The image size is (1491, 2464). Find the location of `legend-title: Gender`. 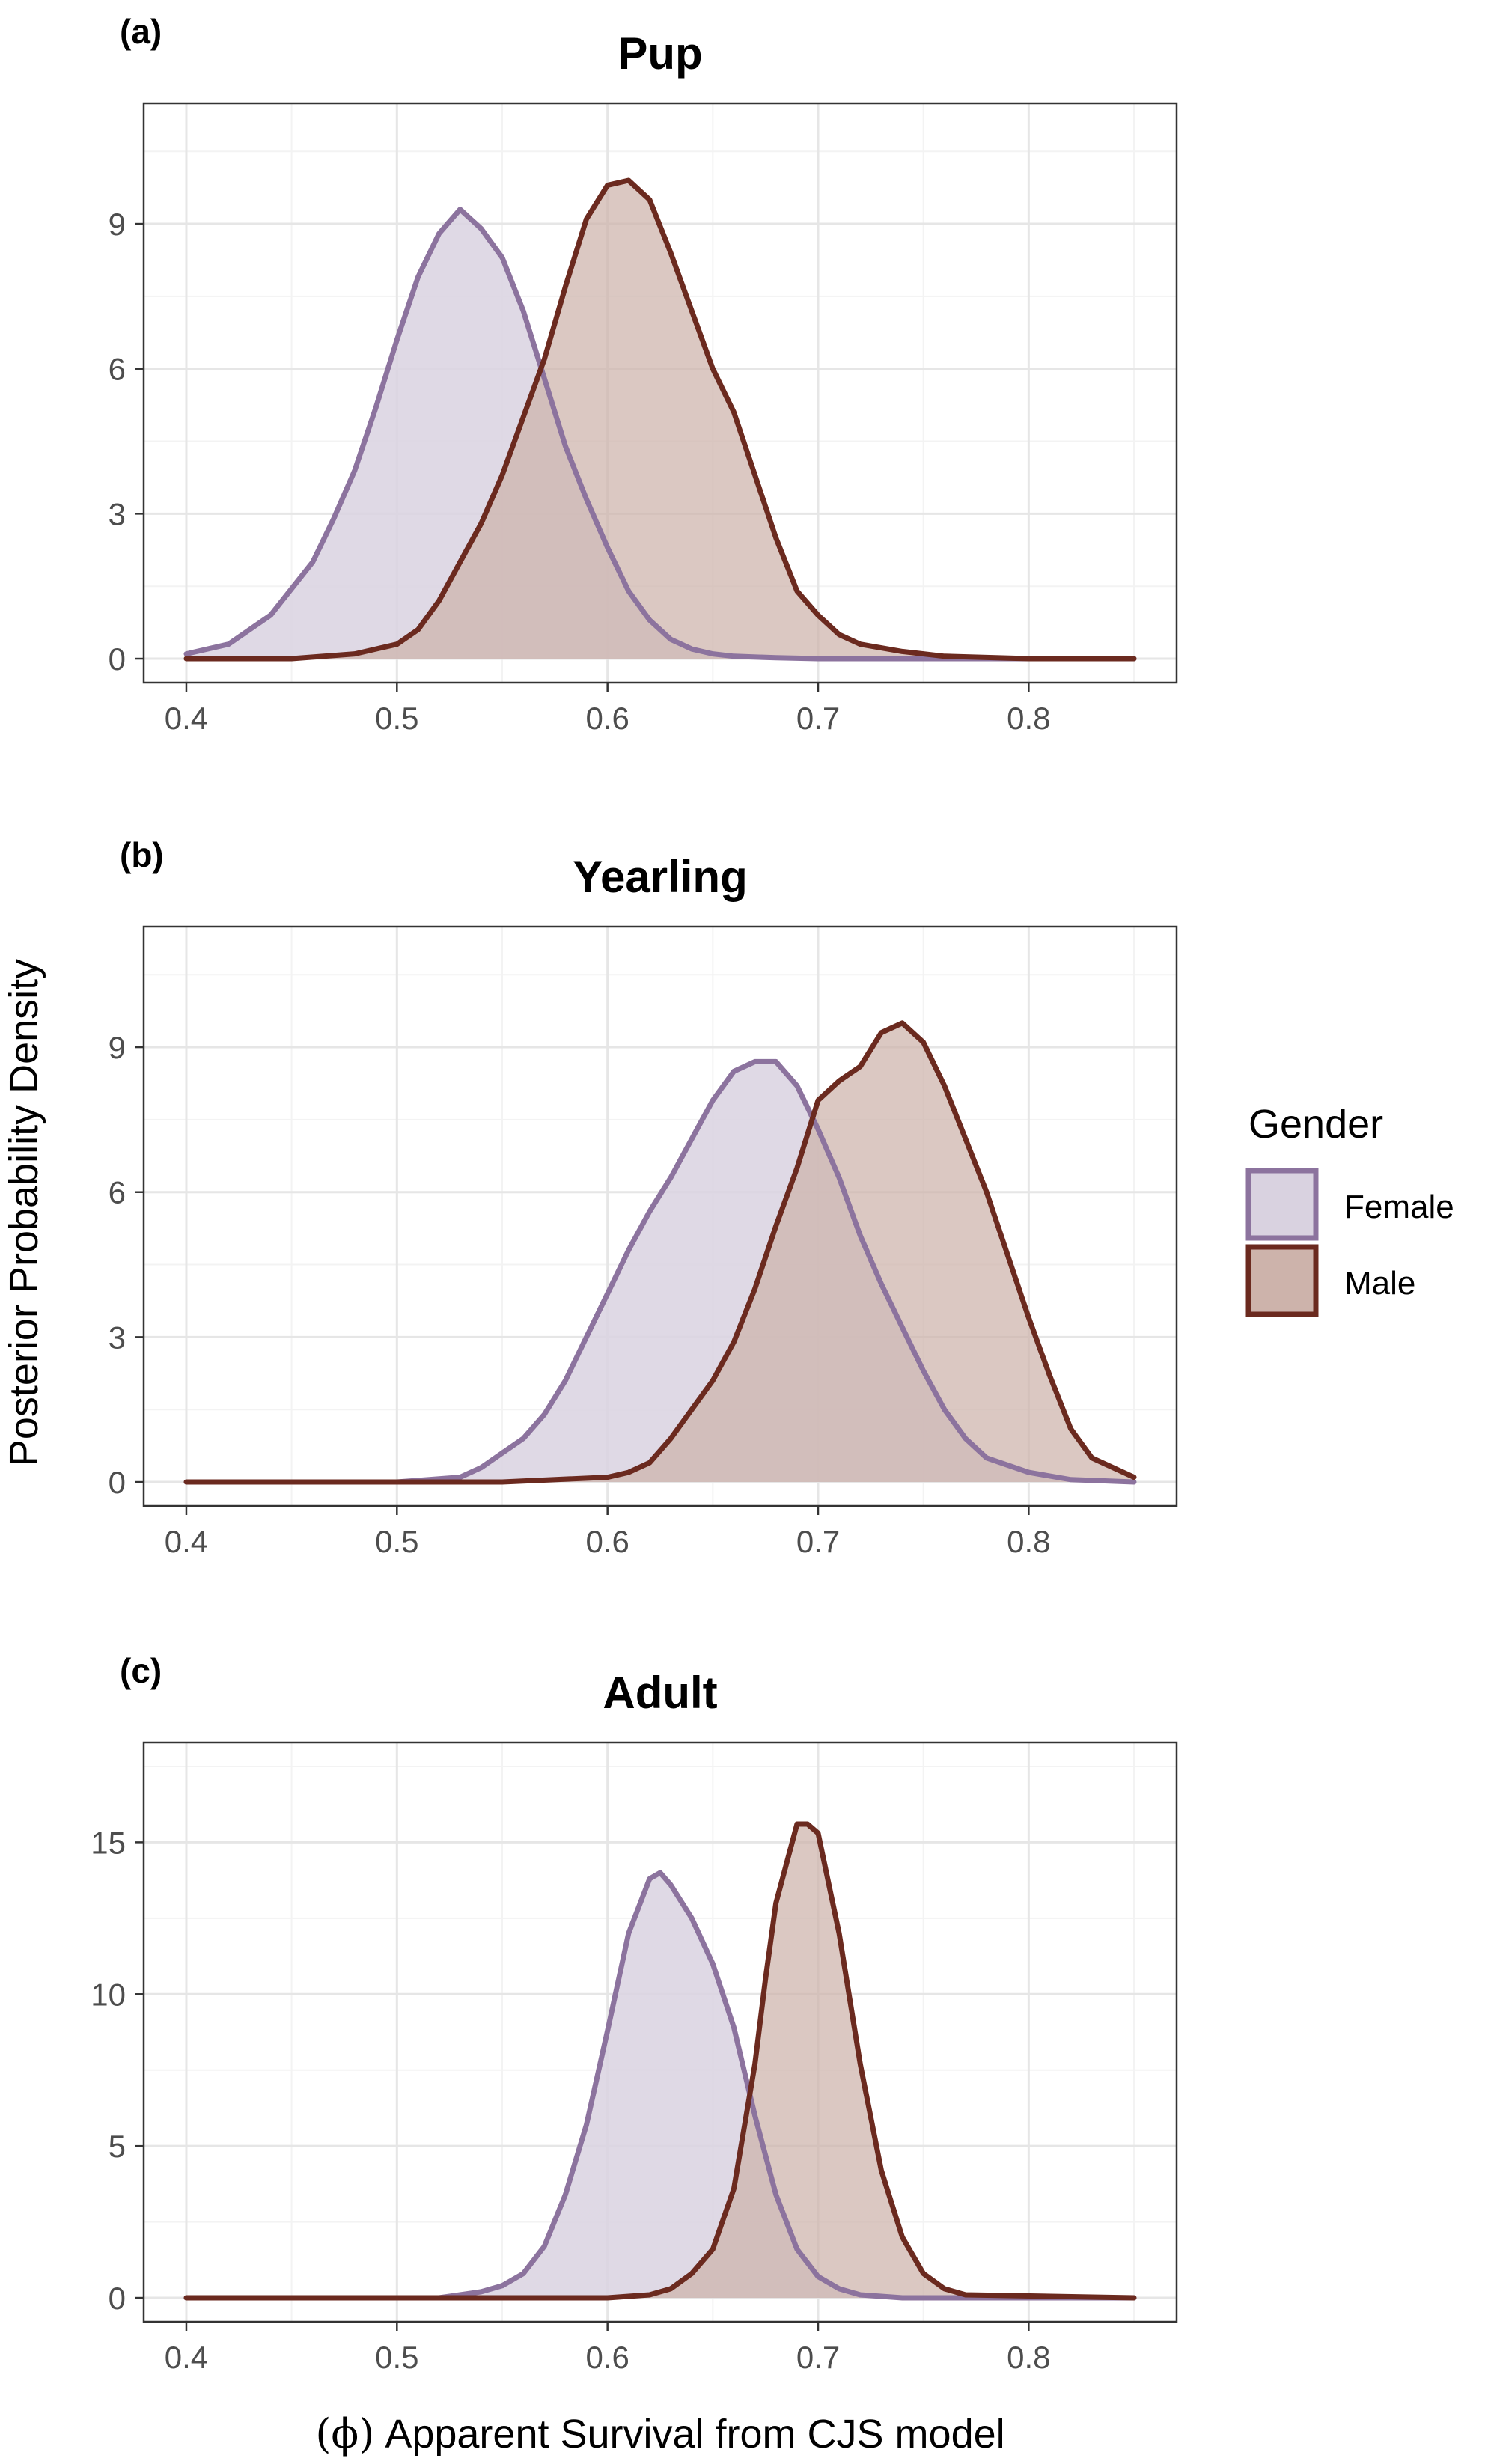

legend-title: Gender is located at coordinates (1315, 1124).